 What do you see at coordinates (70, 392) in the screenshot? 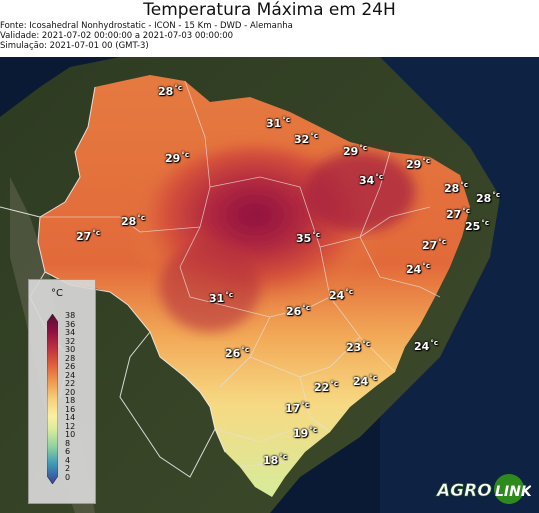
I see `legend-tick-label: 20` at bounding box center [70, 392].